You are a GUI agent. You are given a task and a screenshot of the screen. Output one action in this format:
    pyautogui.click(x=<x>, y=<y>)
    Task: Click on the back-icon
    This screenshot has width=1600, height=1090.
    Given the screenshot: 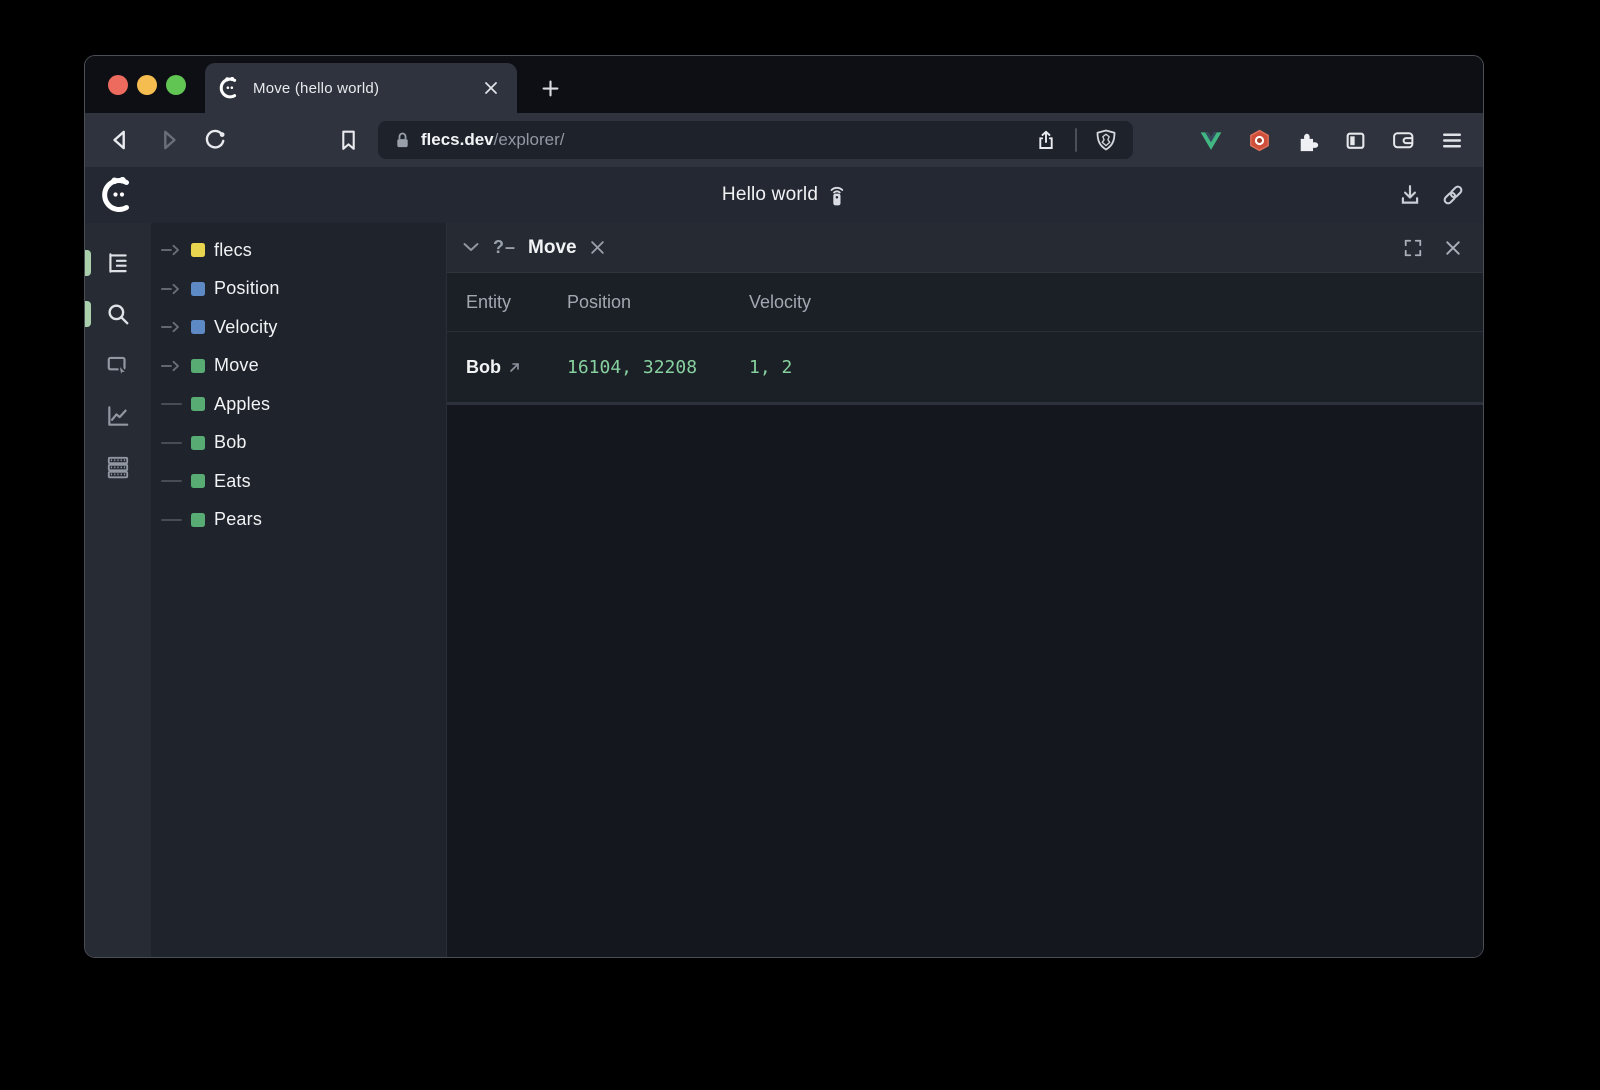 What is the action you would take?
    pyautogui.click(x=120, y=140)
    